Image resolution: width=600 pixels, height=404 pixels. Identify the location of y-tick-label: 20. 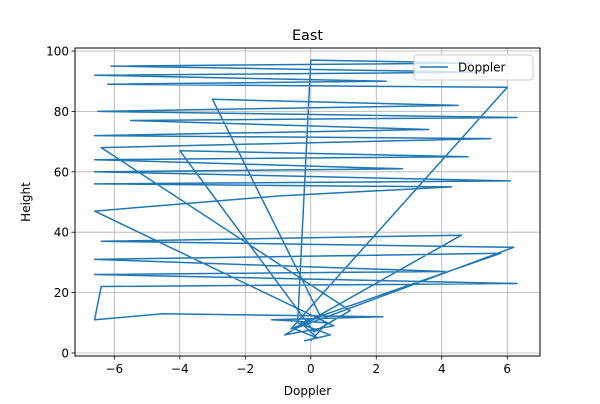
(61, 293).